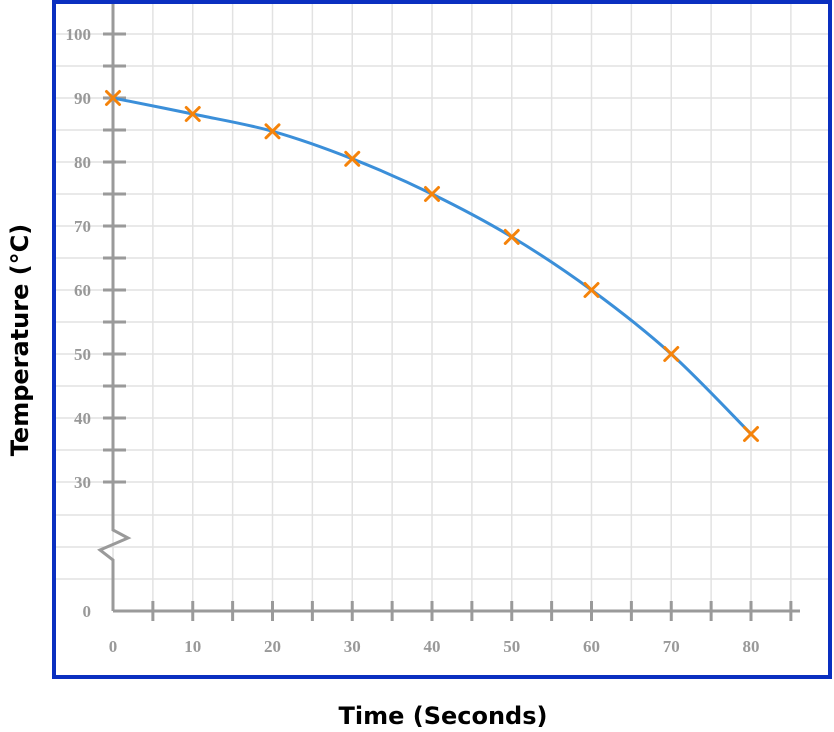 Image resolution: width=834 pixels, height=732 pixels. Describe the element at coordinates (192, 646) in the screenshot. I see `x-tick-label: 10` at that location.